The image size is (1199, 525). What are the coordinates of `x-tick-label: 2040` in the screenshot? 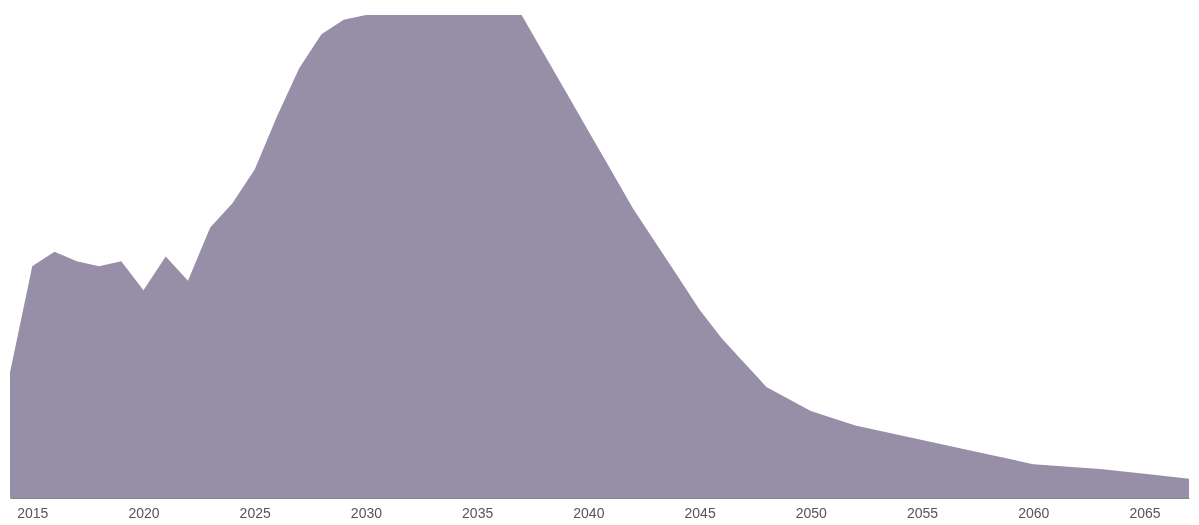 It's located at (589, 512).